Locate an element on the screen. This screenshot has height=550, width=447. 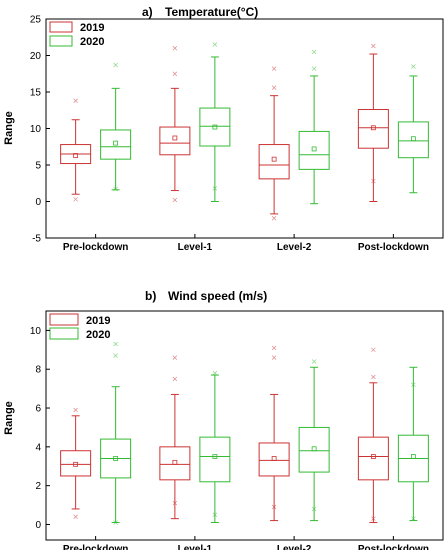
temperature-box-2019-post-lockdown is located at coordinates (373, 129).